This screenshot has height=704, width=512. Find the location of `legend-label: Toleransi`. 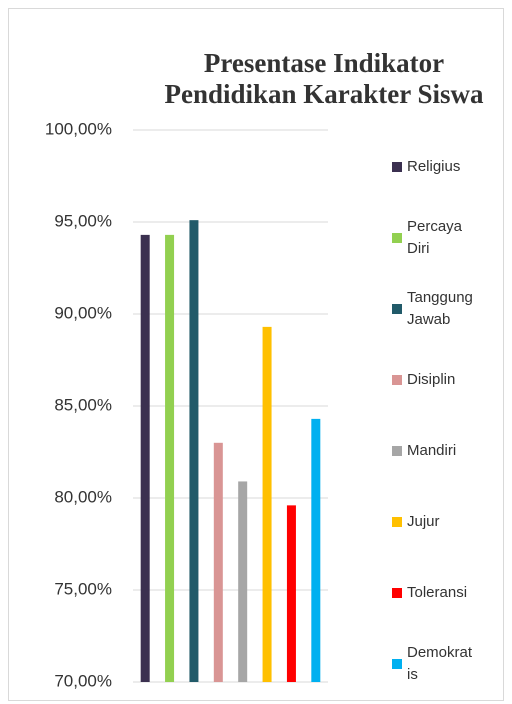

legend-label: Toleransi is located at coordinates (437, 592).